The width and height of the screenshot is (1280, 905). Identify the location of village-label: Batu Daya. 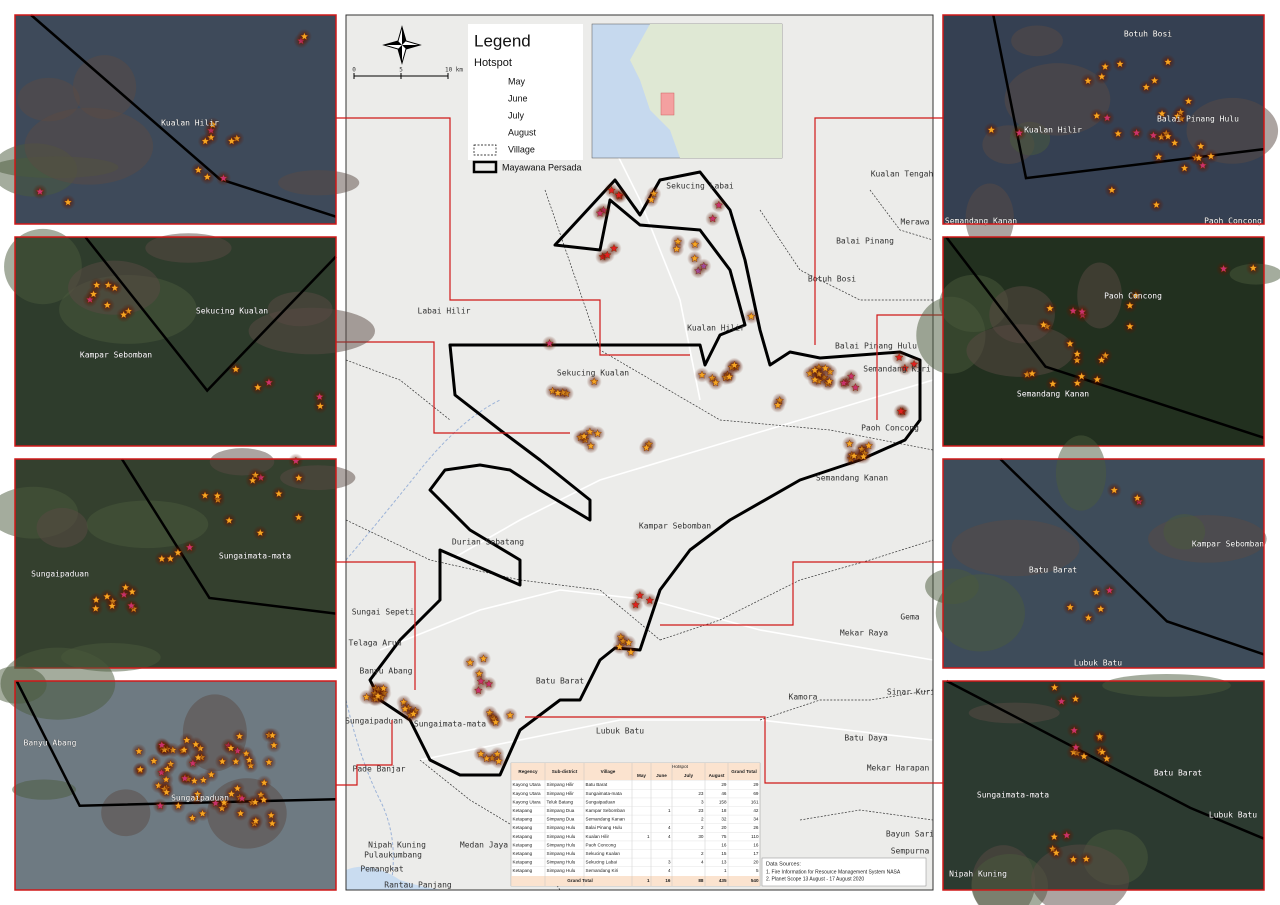
(866, 738).